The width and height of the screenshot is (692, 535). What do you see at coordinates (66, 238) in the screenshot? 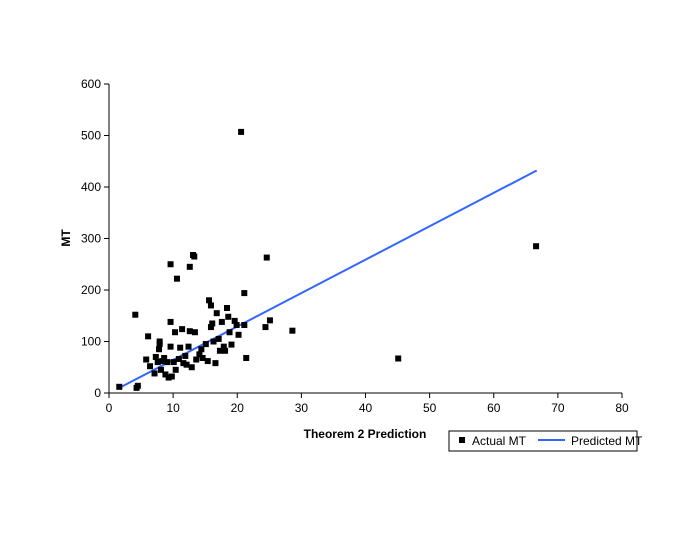
I see `y-axis-title: MT` at bounding box center [66, 238].